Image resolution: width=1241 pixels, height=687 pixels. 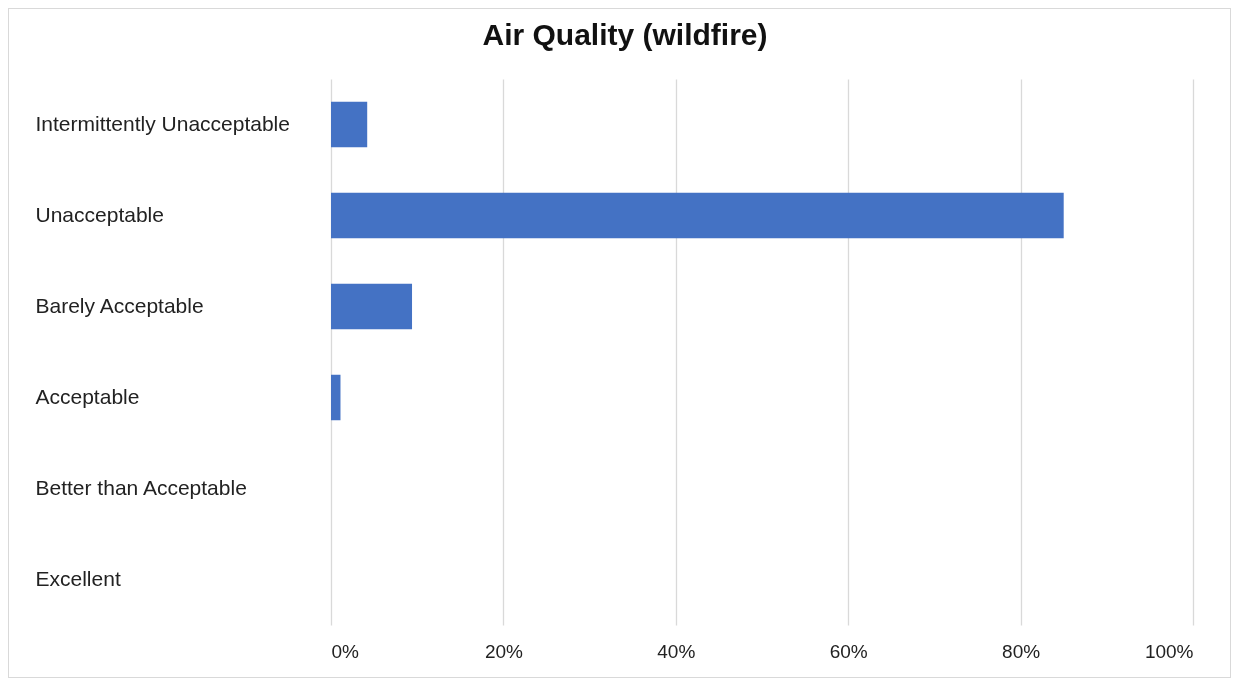 What do you see at coordinates (848, 651) in the screenshot?
I see `x-tick-label: 60%` at bounding box center [848, 651].